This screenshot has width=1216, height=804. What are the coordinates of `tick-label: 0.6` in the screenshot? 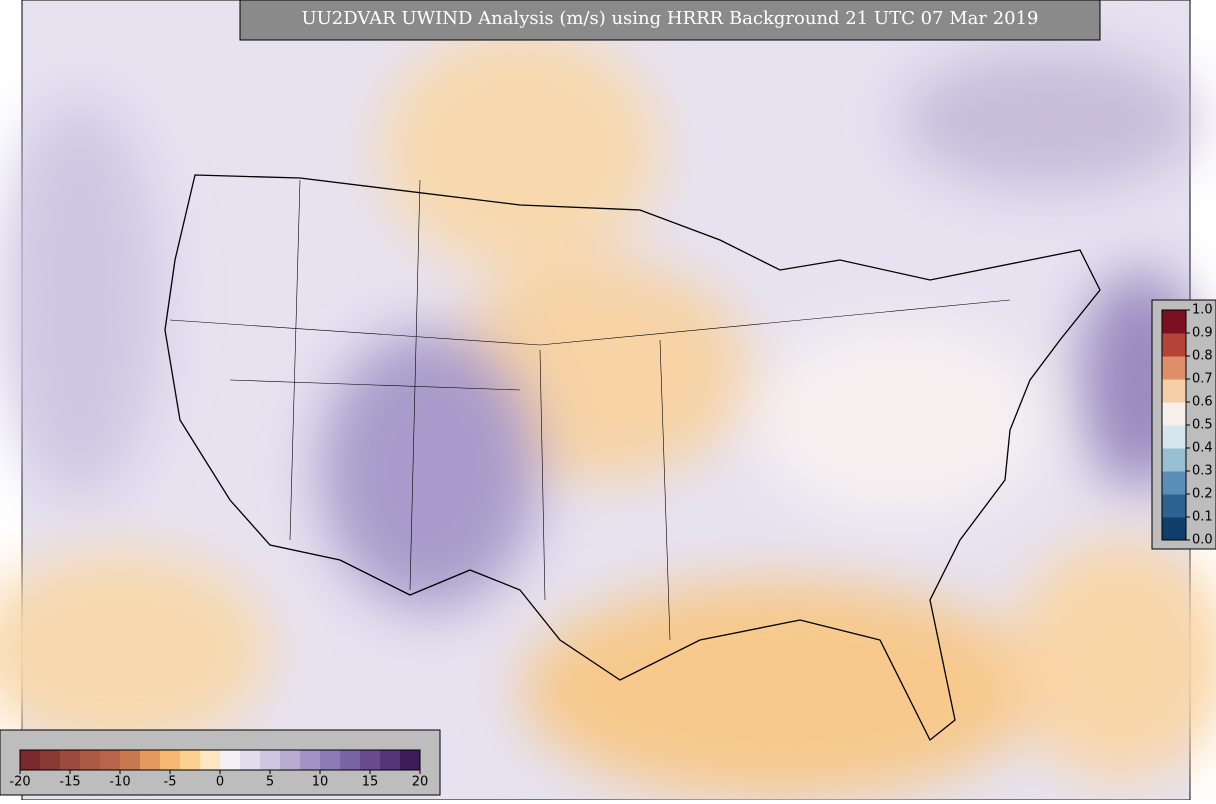 It's located at (1202, 402).